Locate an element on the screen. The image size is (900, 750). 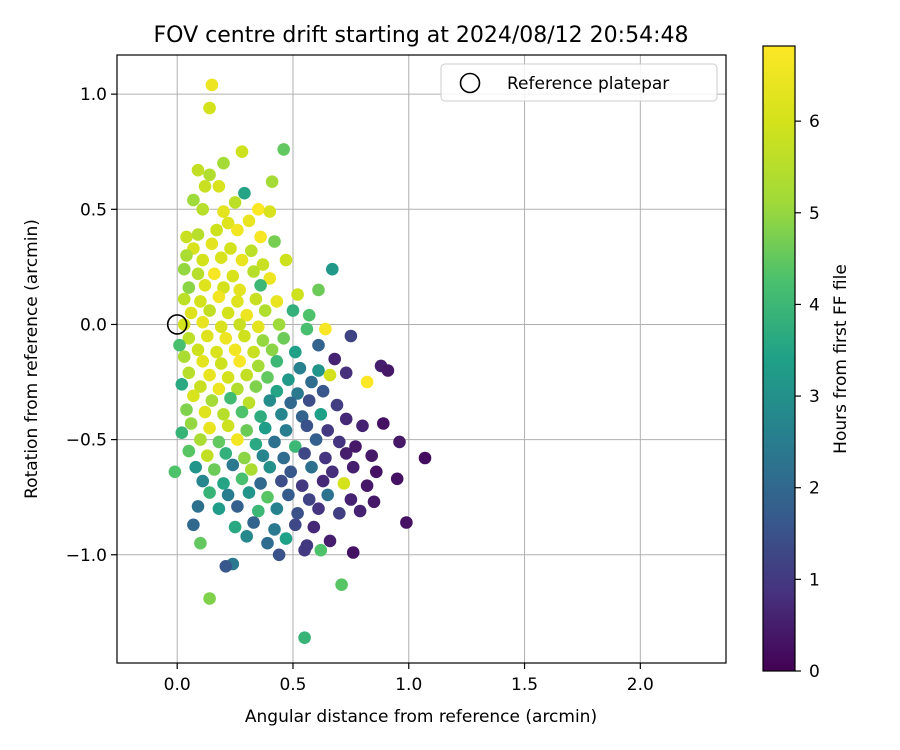
y-axis-ticks: 1.0 0.5 0.0 −0.5 −1.0 is located at coordinates (91, 325).